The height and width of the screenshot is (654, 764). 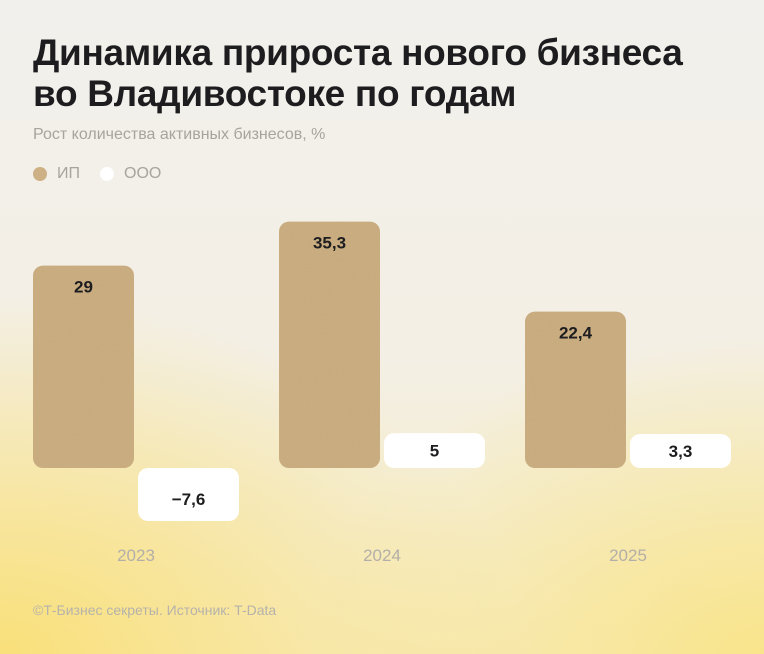 What do you see at coordinates (382, 555) in the screenshot?
I see `category-label-2024: 2024` at bounding box center [382, 555].